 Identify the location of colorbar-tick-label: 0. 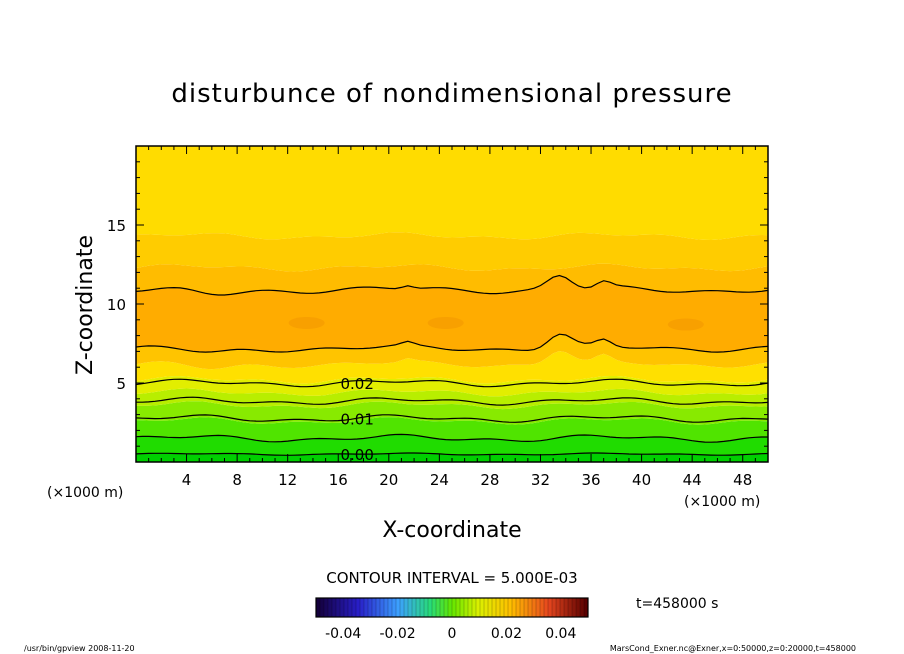
(452, 634).